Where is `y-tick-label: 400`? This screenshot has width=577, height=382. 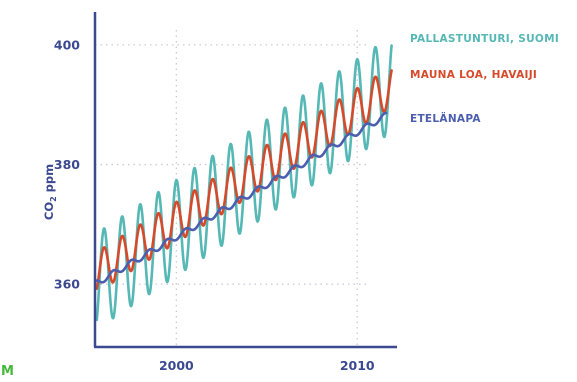
y-tick-label: 400 is located at coordinates (67, 44).